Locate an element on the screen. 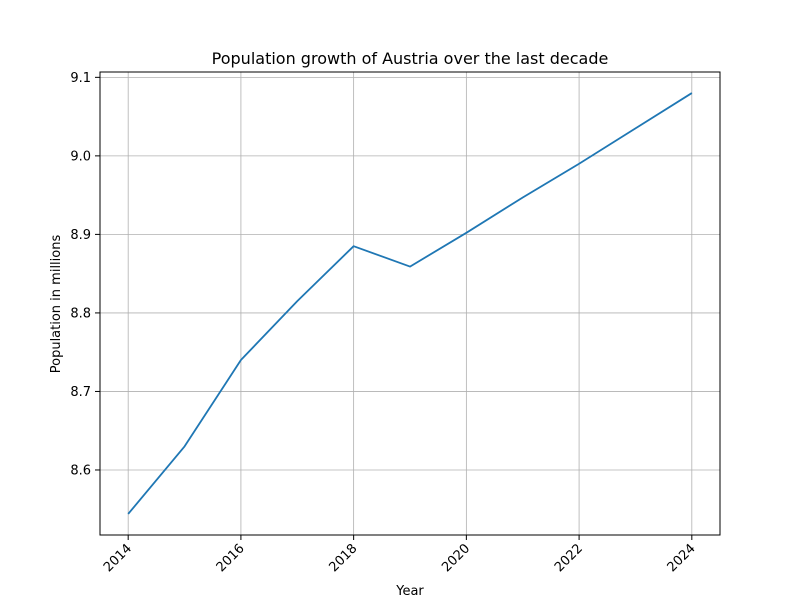 The width and height of the screenshot is (800, 605). y-axis-label: Population in millions is located at coordinates (56, 304).